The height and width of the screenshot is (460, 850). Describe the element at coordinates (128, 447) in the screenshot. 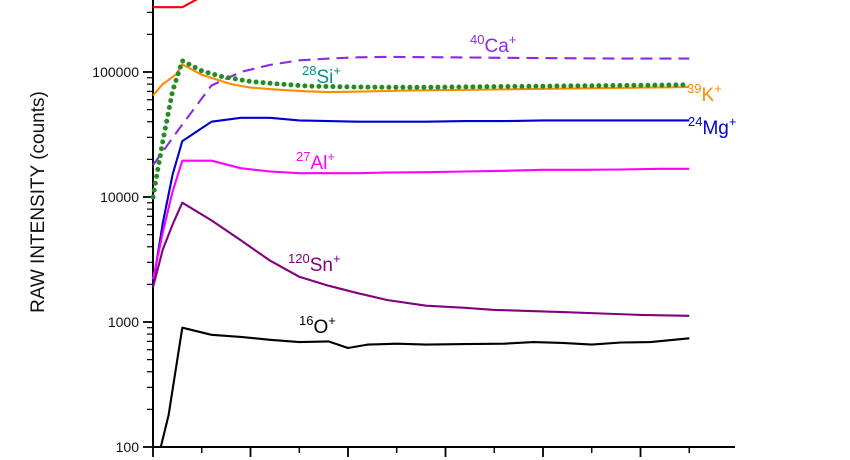

I see `y-axis-tick-label: 100` at that location.